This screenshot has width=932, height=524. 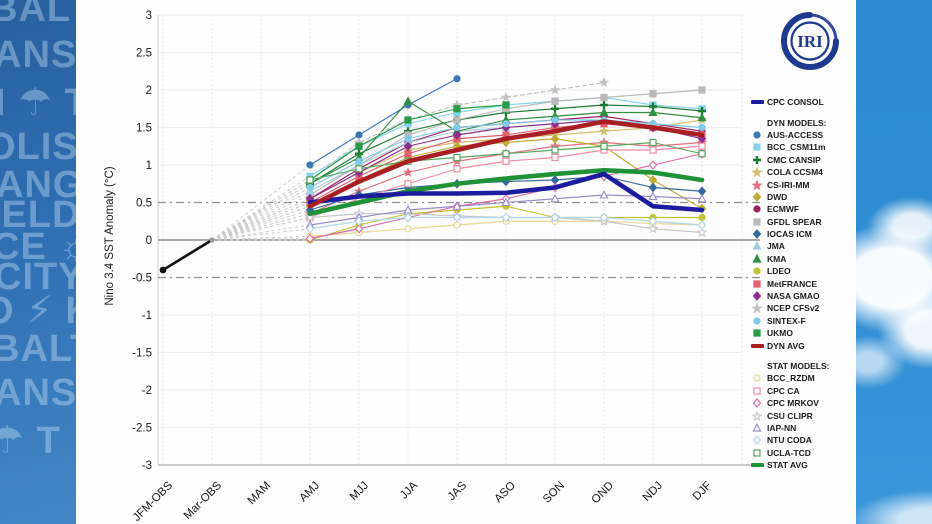 What do you see at coordinates (777, 196) in the screenshot?
I see `legend-label: DWD` at bounding box center [777, 196].